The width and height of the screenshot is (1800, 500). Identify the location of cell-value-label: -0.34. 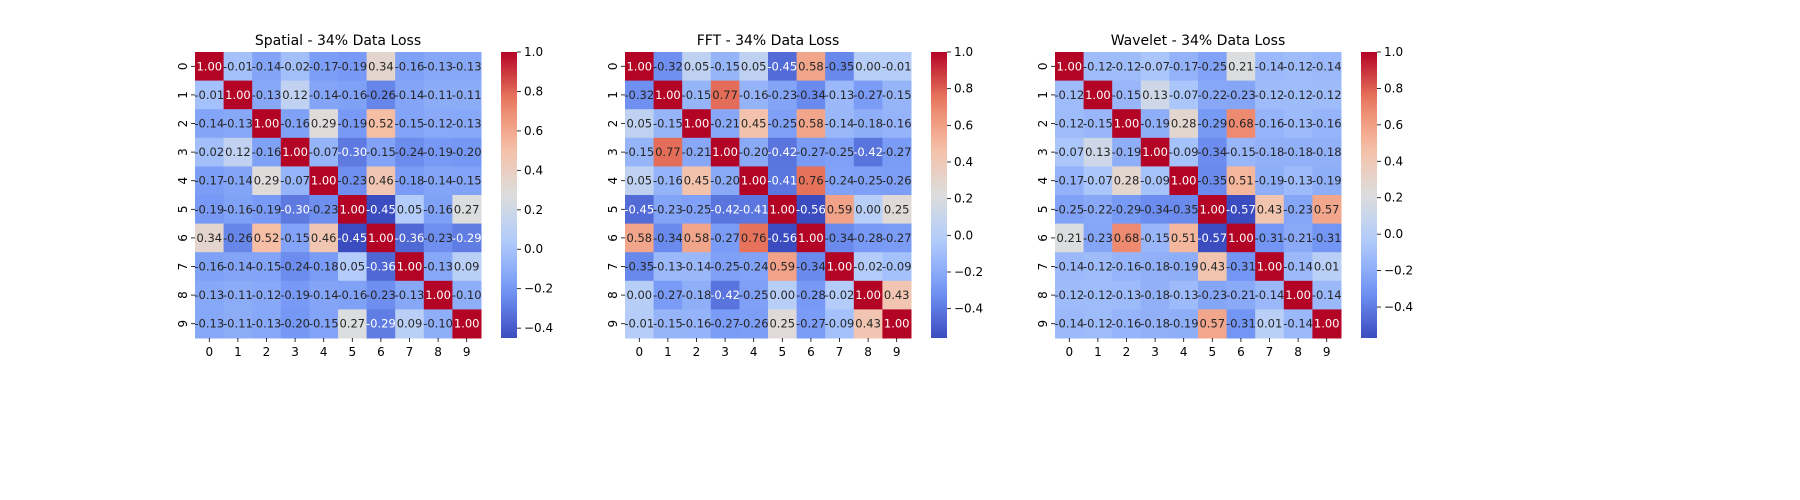
(1155, 209).